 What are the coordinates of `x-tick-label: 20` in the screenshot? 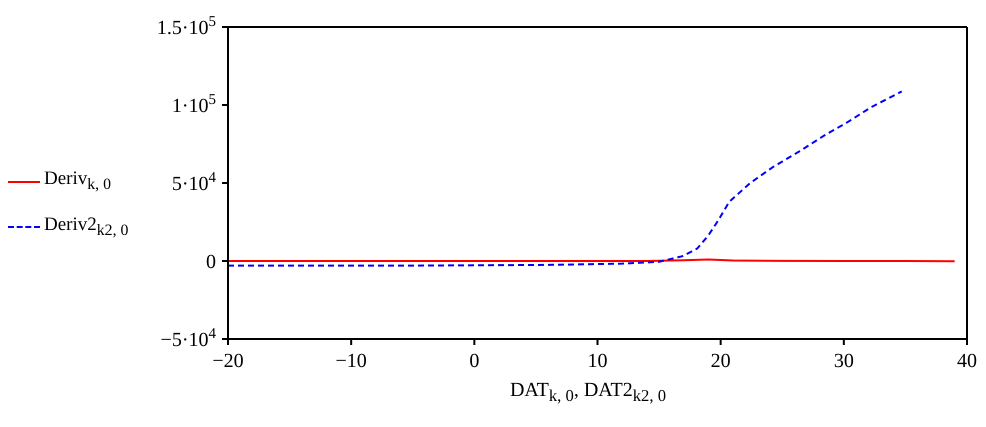 It's located at (720, 361).